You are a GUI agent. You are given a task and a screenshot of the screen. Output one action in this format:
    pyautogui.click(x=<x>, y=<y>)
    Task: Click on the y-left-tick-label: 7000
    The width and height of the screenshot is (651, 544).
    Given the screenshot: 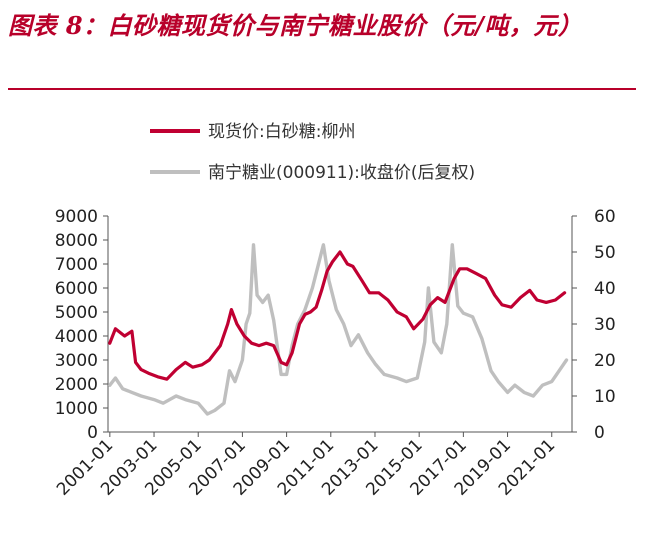 What is the action you would take?
    pyautogui.click(x=76, y=265)
    